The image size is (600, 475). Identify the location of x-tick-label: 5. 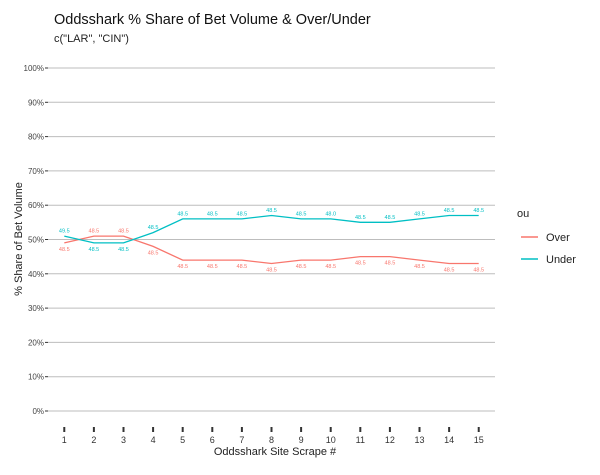
(182, 440).